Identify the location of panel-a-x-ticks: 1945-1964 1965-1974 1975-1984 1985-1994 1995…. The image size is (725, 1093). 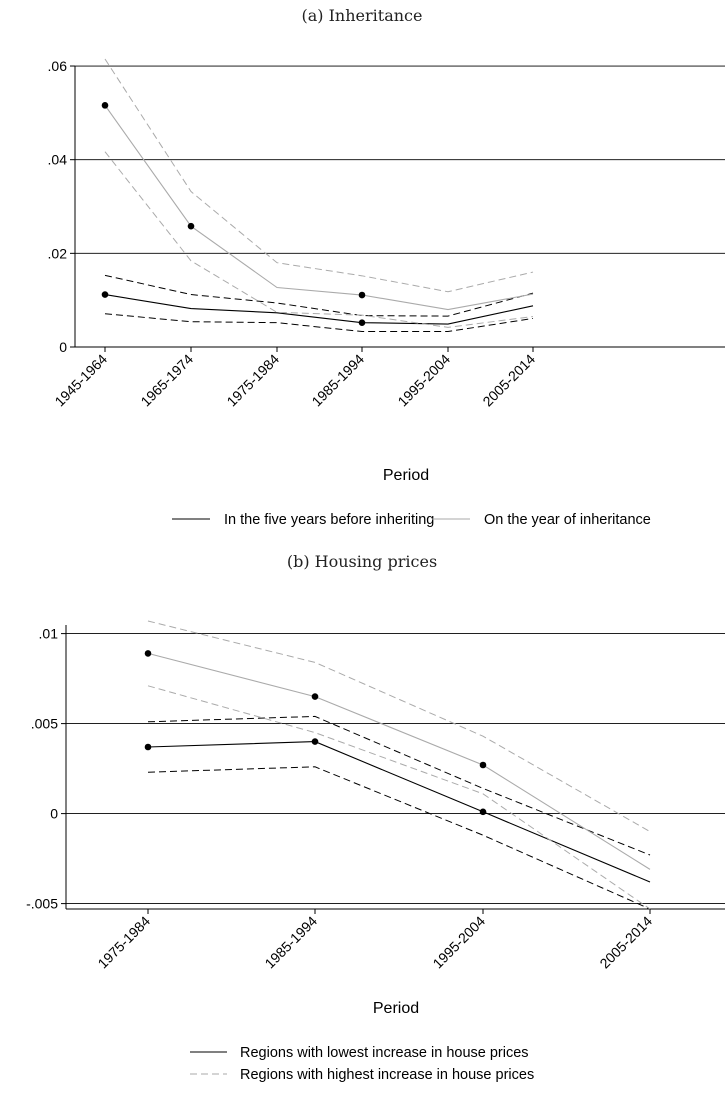
(294, 378).